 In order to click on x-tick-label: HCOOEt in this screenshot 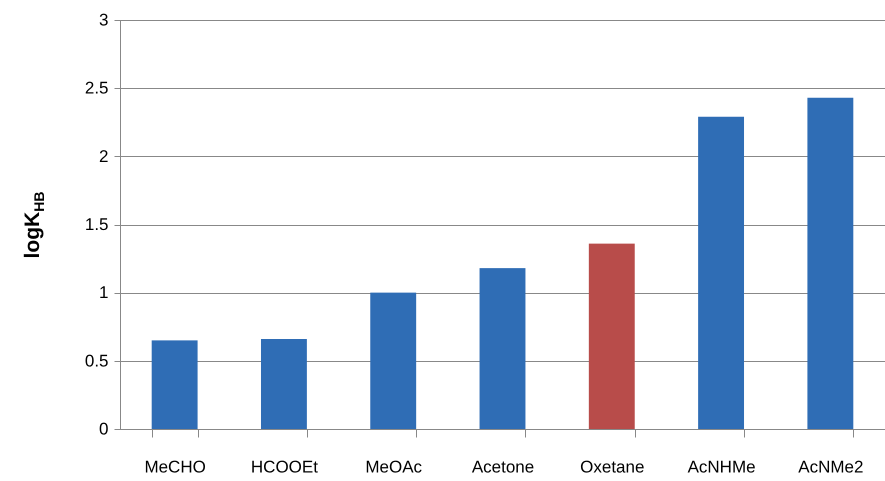, I will do `click(284, 467)`.